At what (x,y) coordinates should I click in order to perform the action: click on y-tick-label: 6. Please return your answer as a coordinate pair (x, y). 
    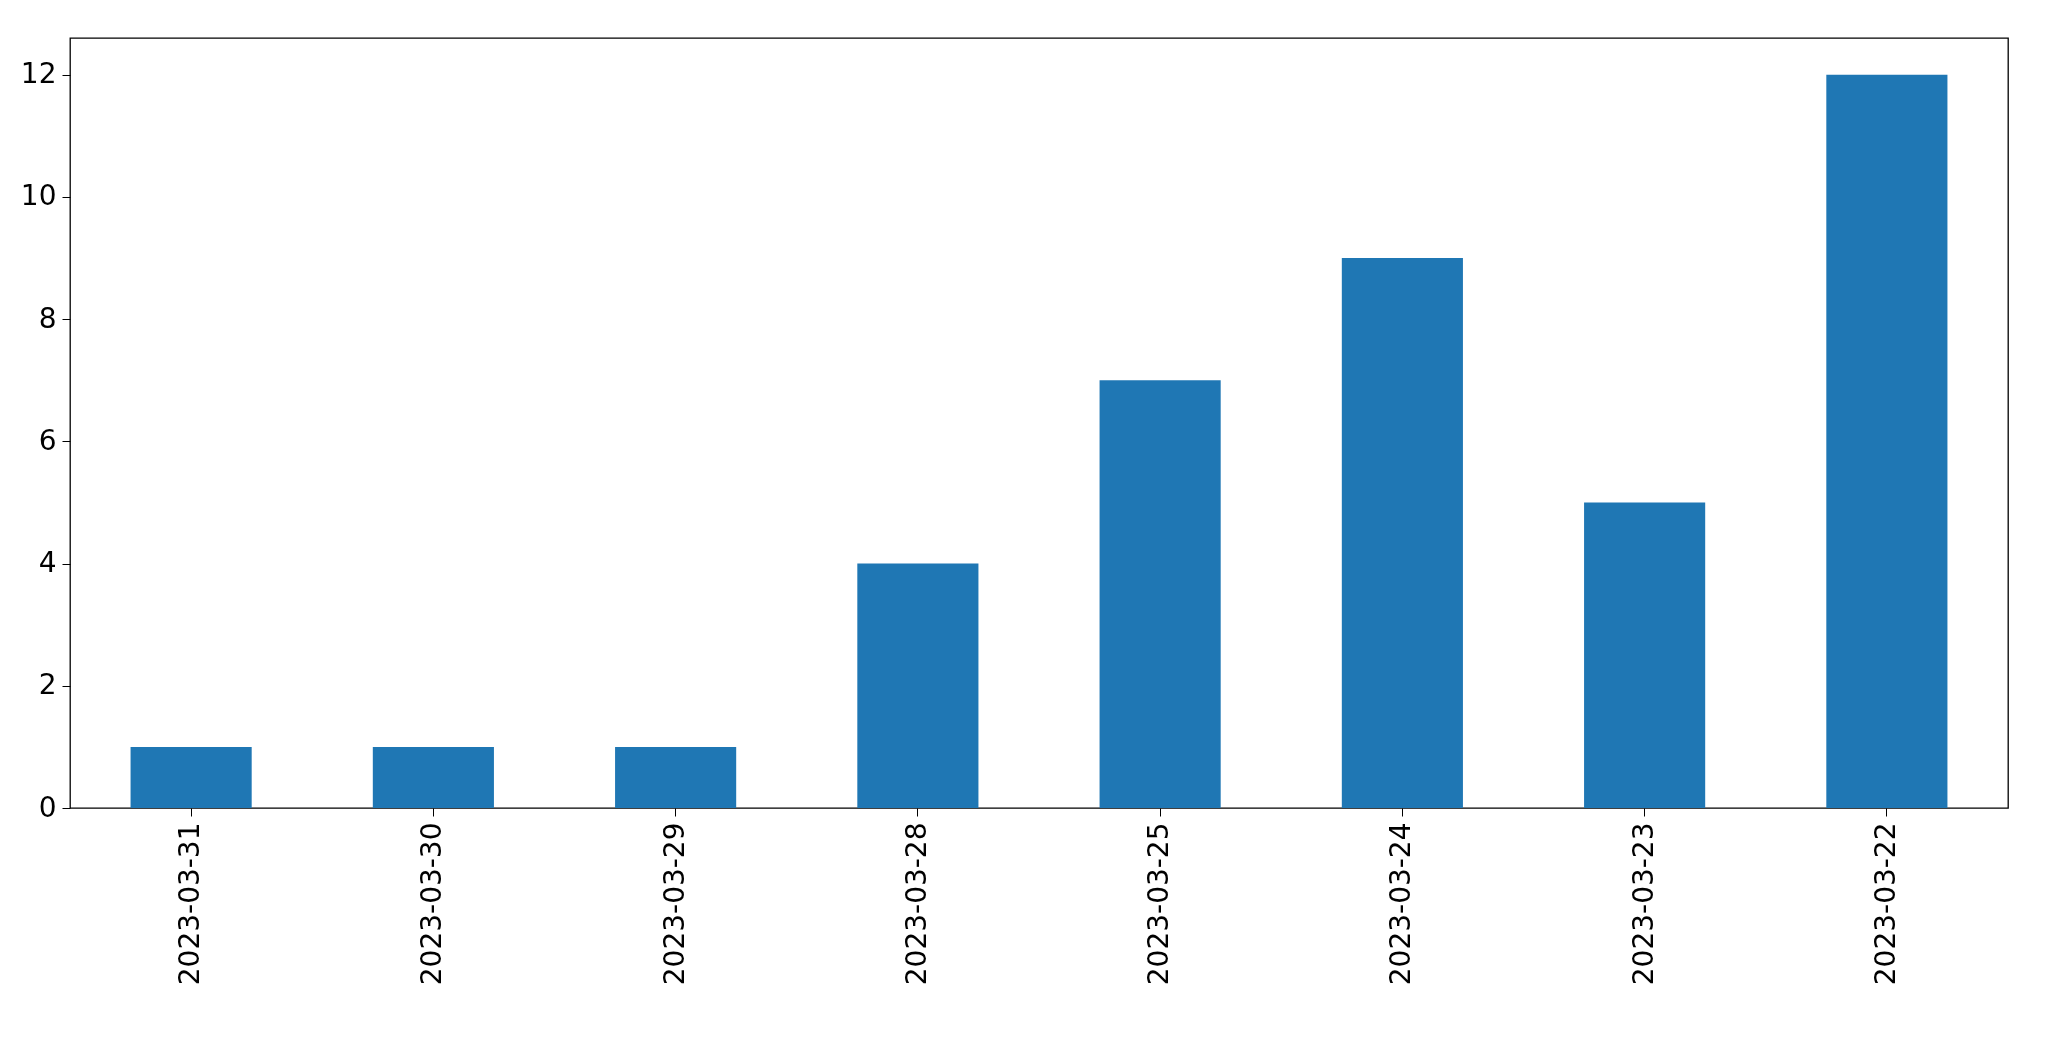
    Looking at the image, I should click on (47, 440).